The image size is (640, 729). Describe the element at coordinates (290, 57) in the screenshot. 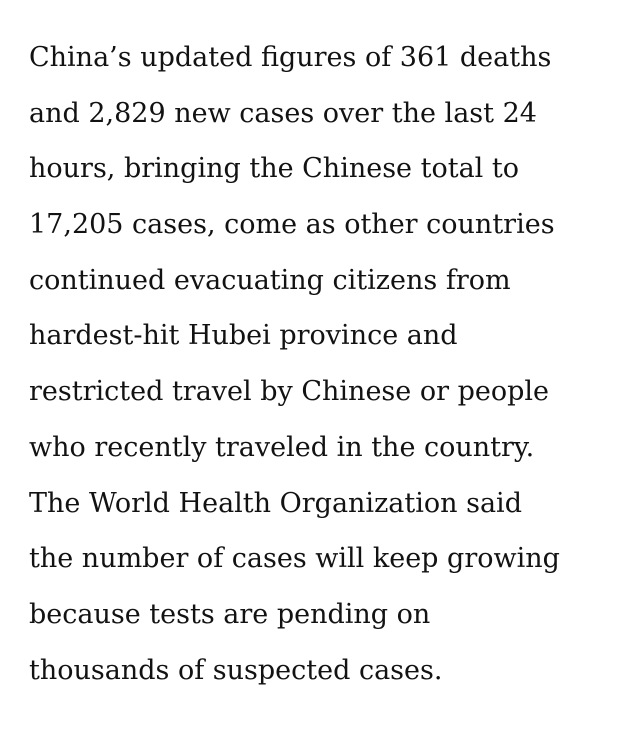

I see `paragraph-line-1: China’s updated figures of 361 deaths` at that location.